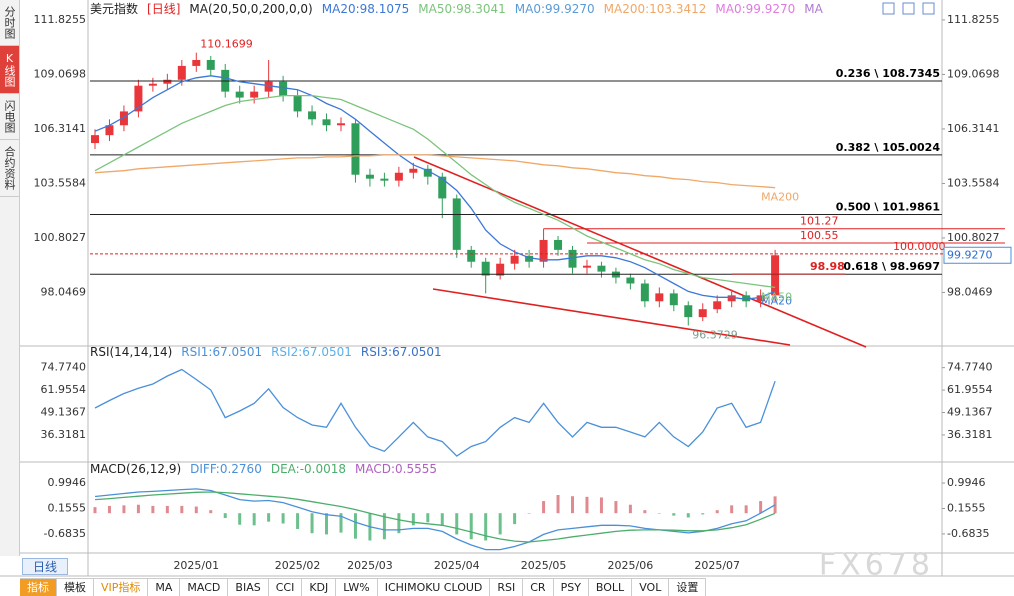 The image size is (1014, 596). I want to click on x-tick-label: 2025/01, so click(196, 565).